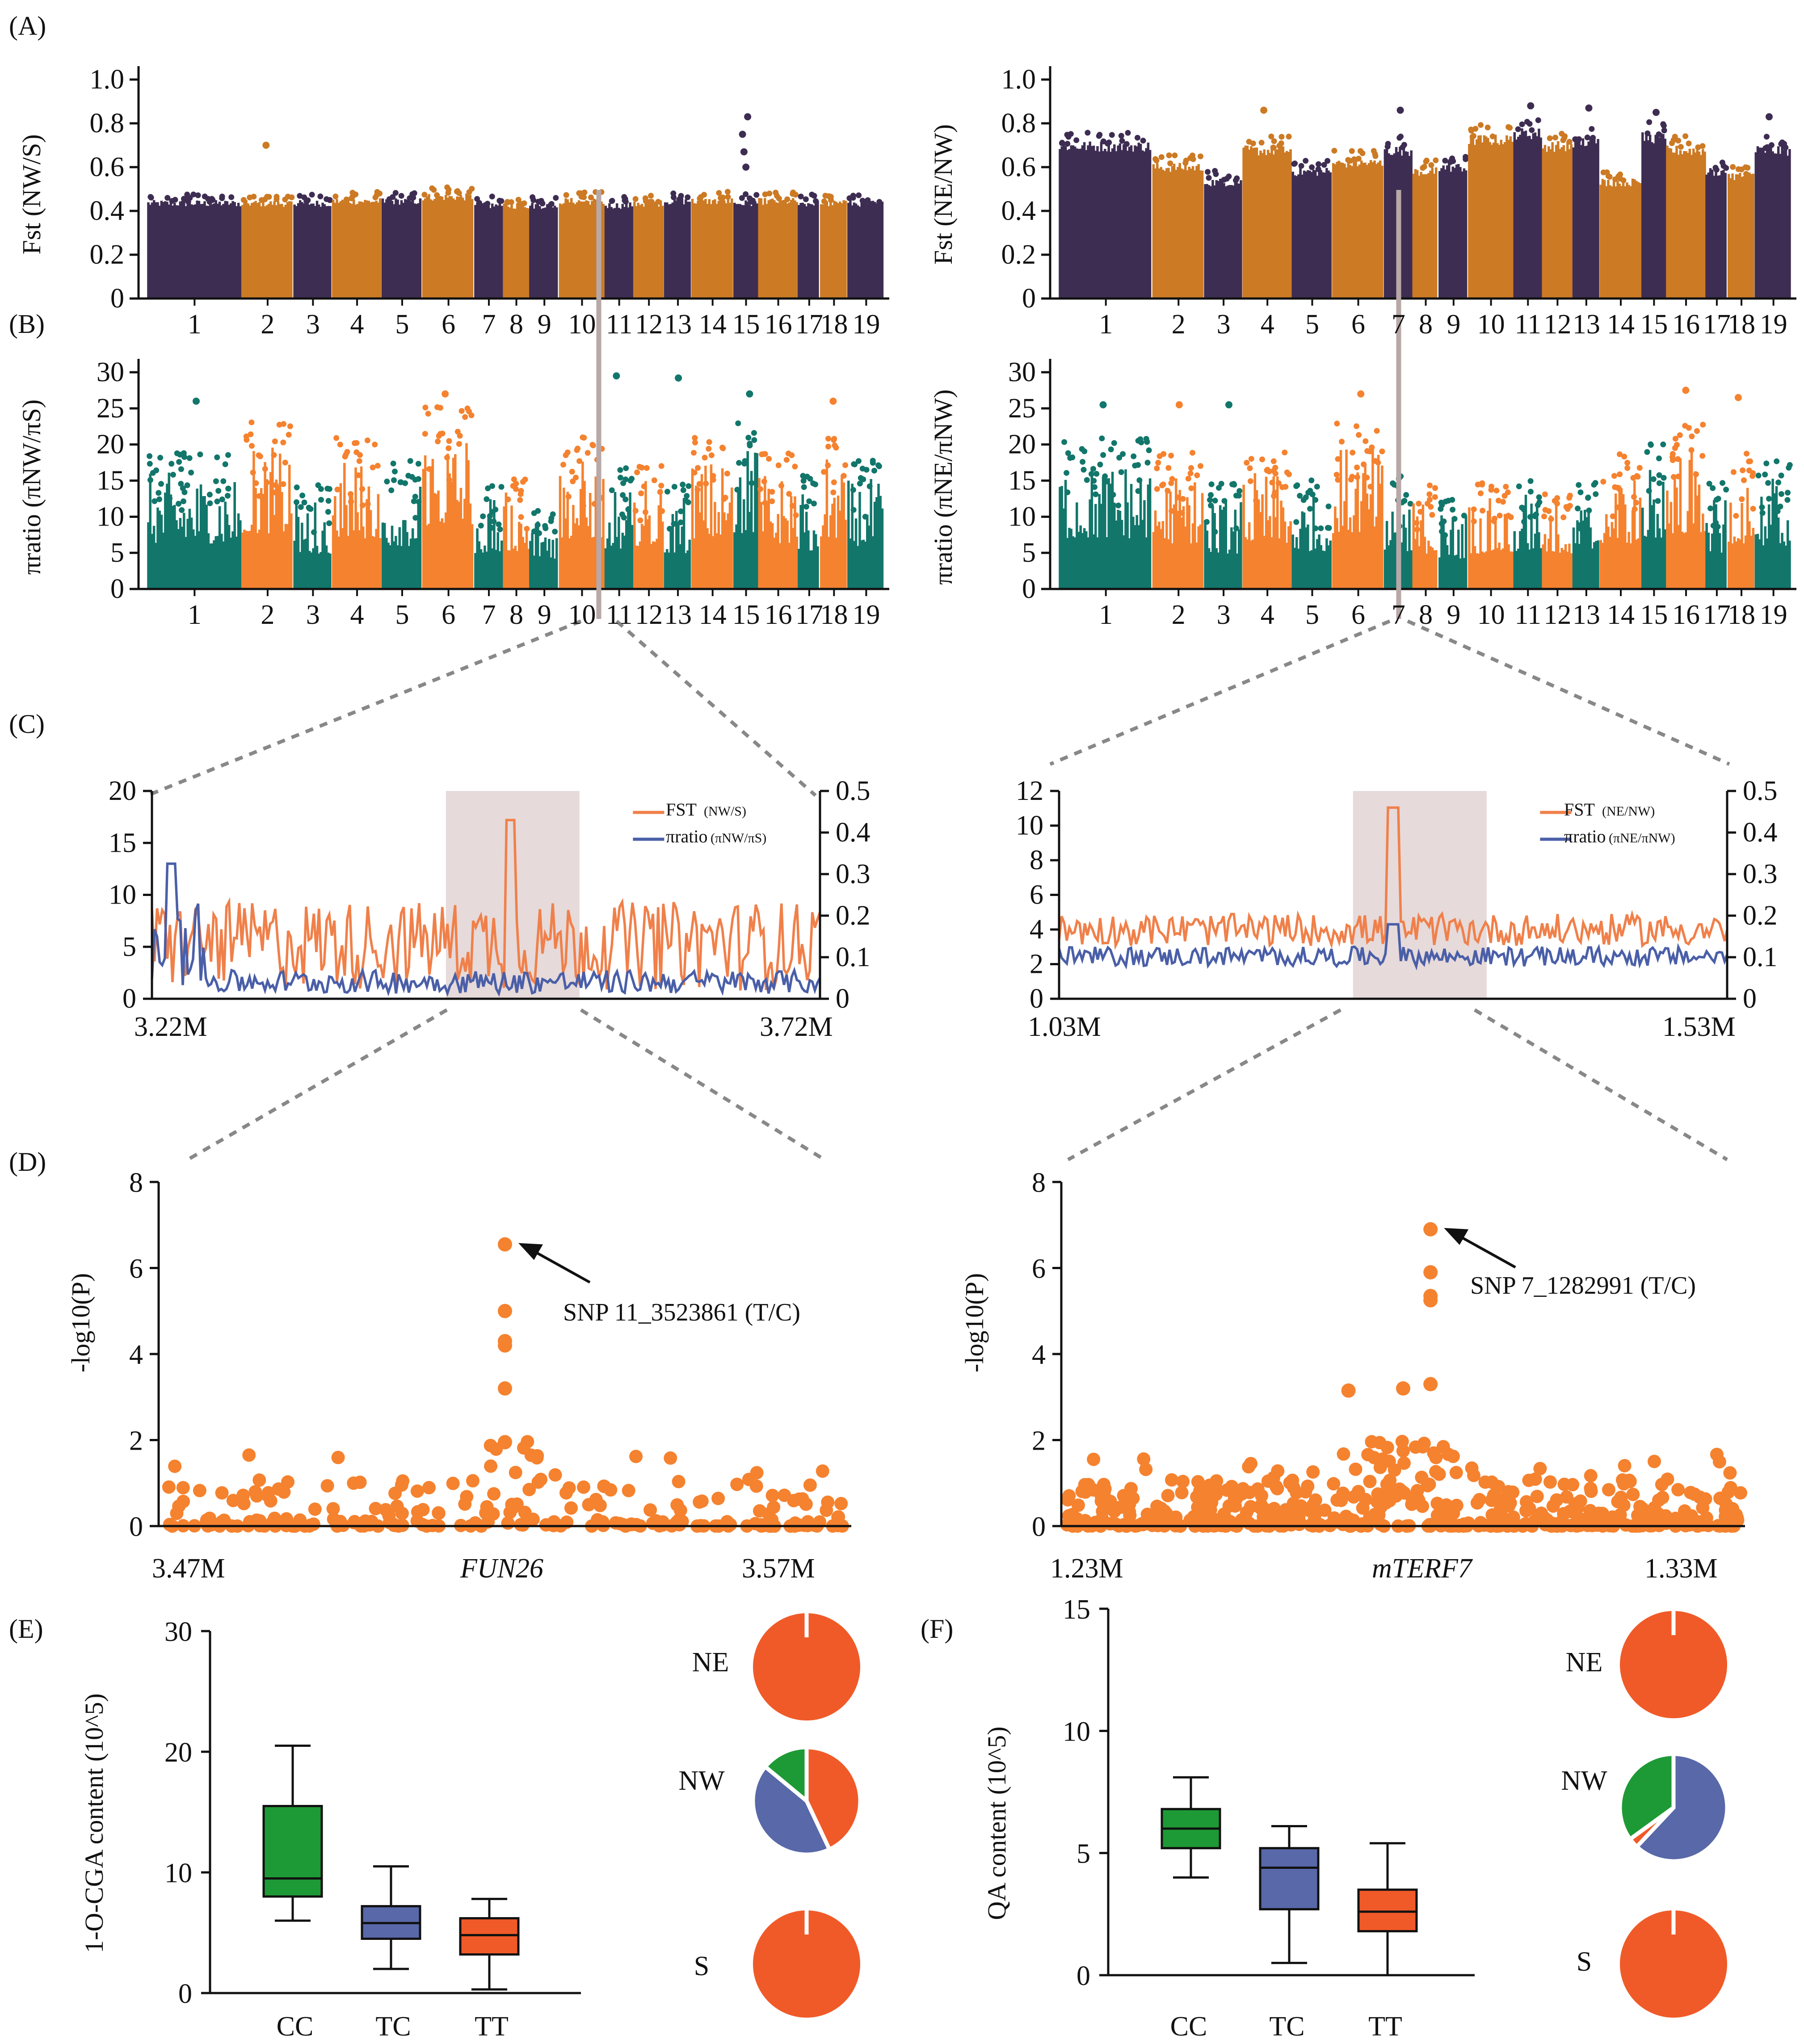  Describe the element at coordinates (530, 1251) in the screenshot. I see `arrow-head` at that location.